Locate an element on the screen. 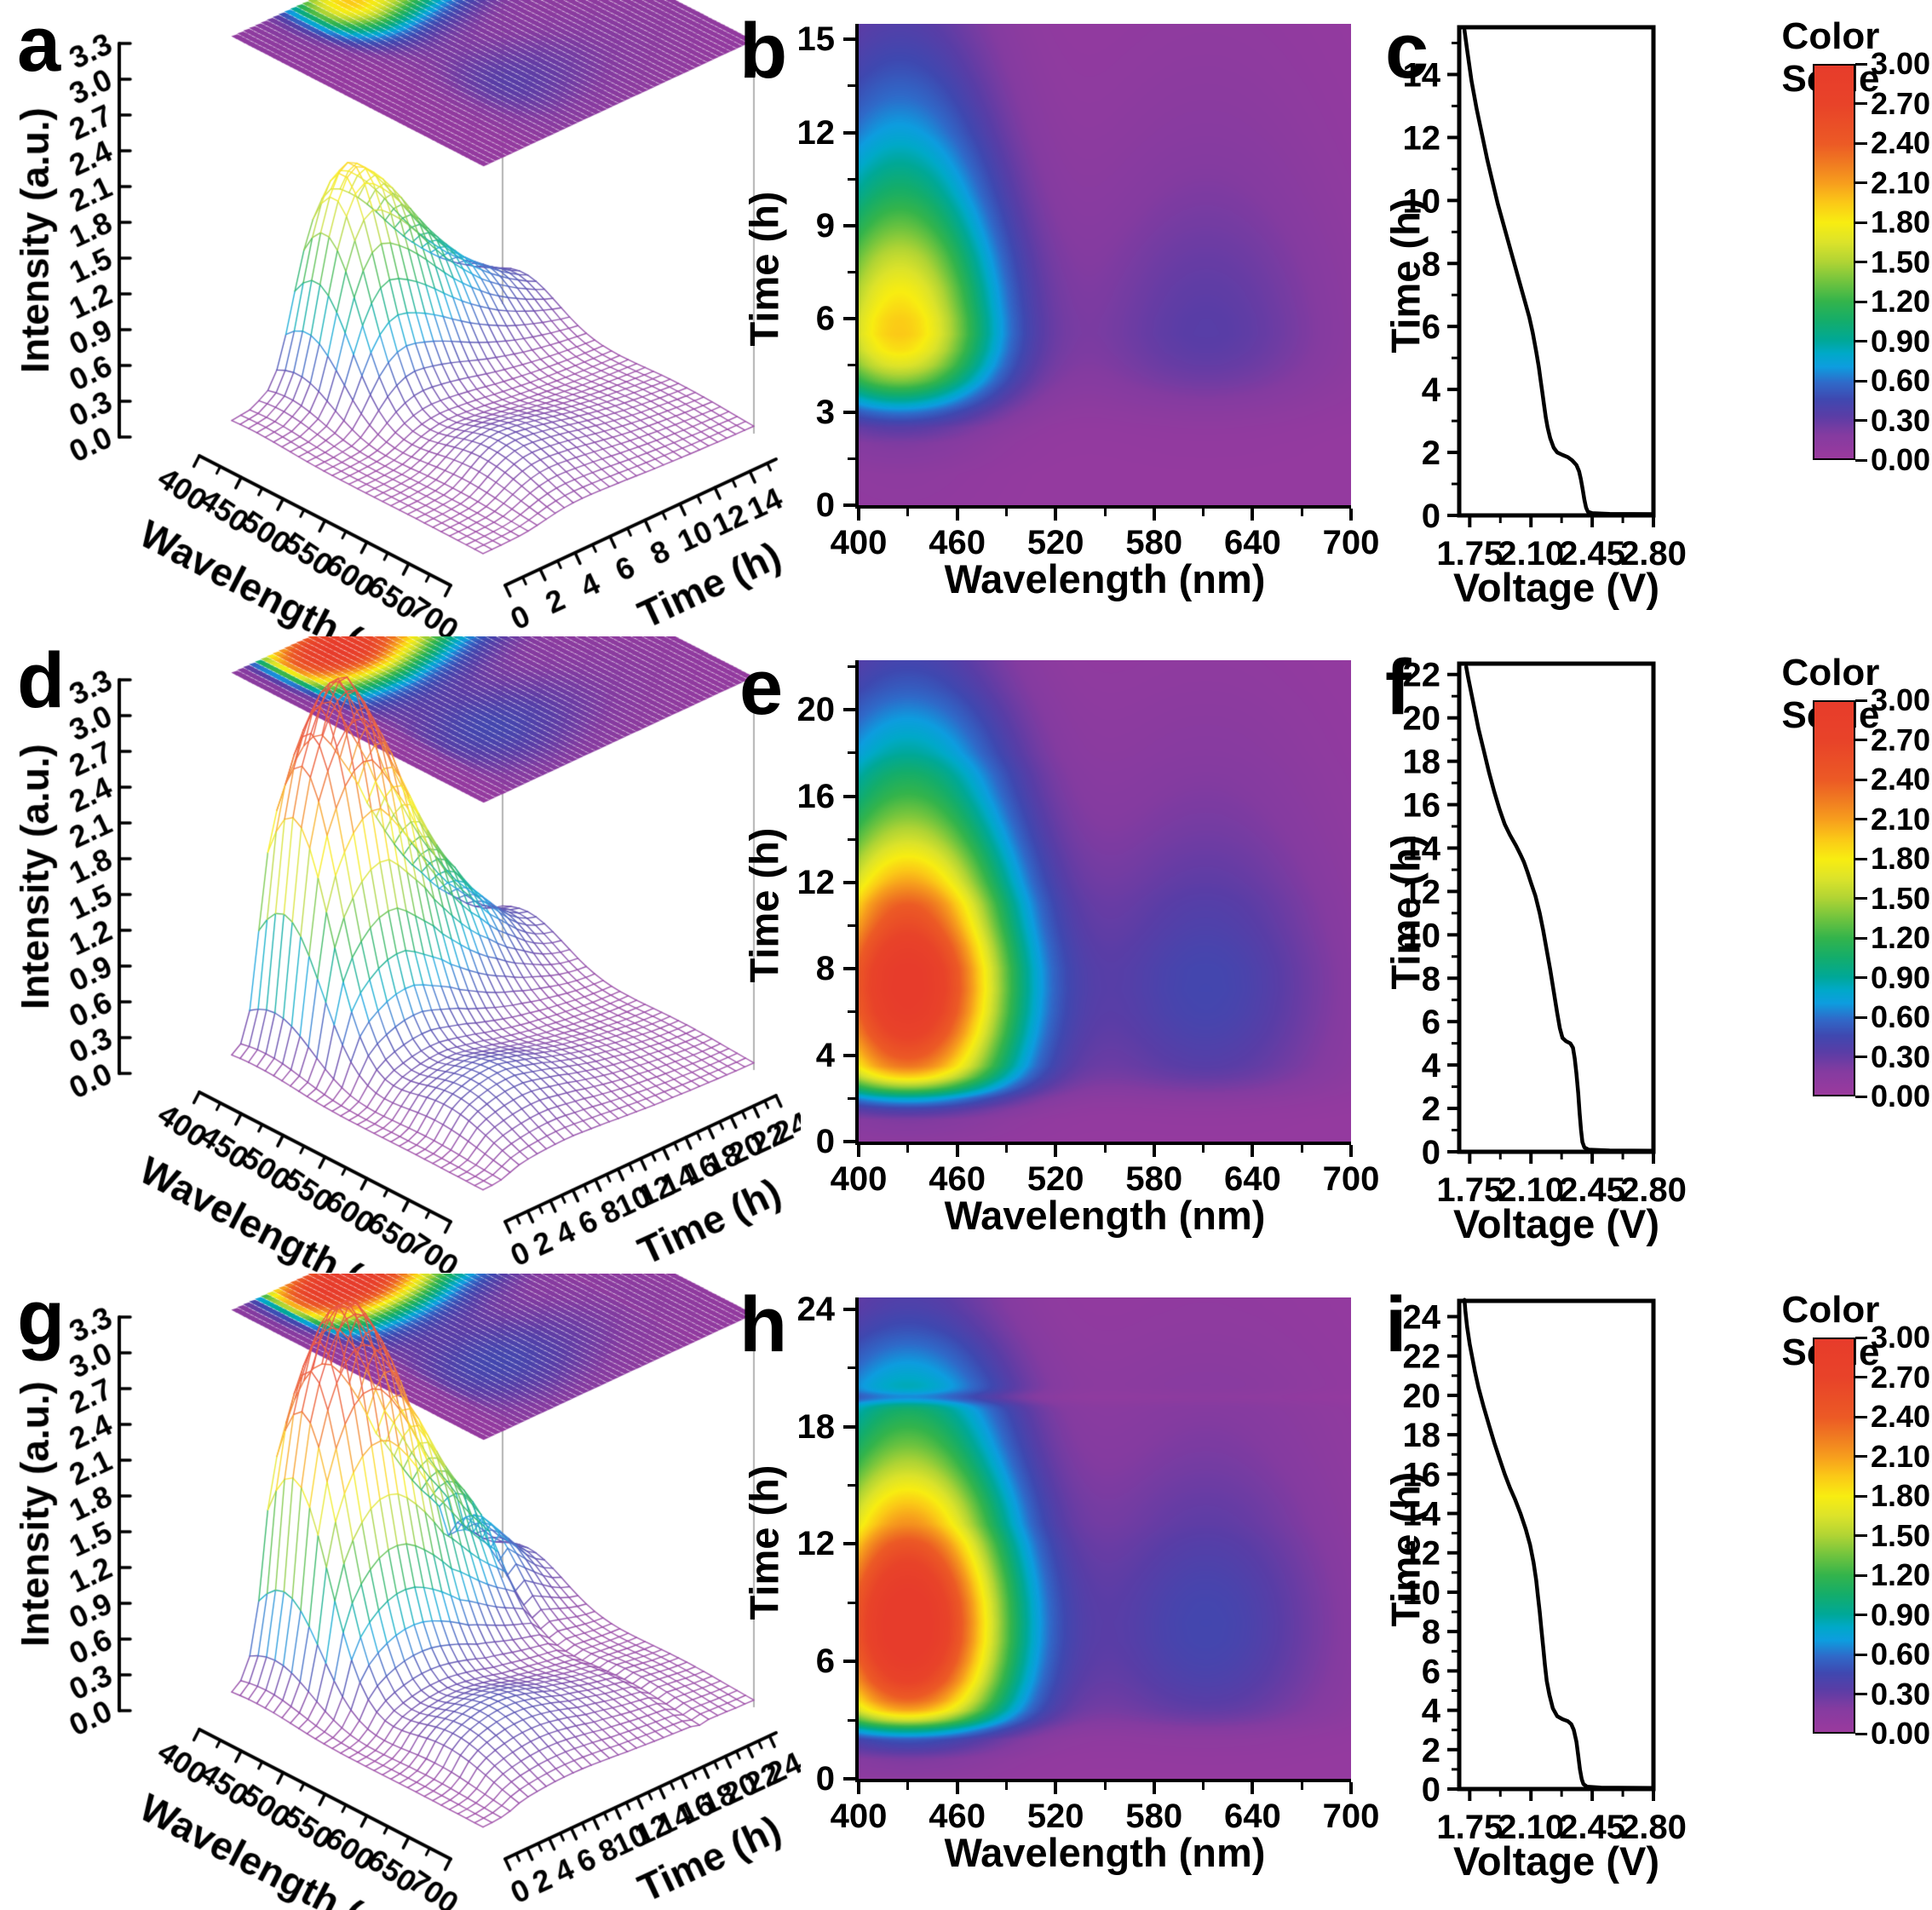 The width and height of the screenshot is (1932, 1910). surface3d-canvas-g is located at coordinates (400, 1592).